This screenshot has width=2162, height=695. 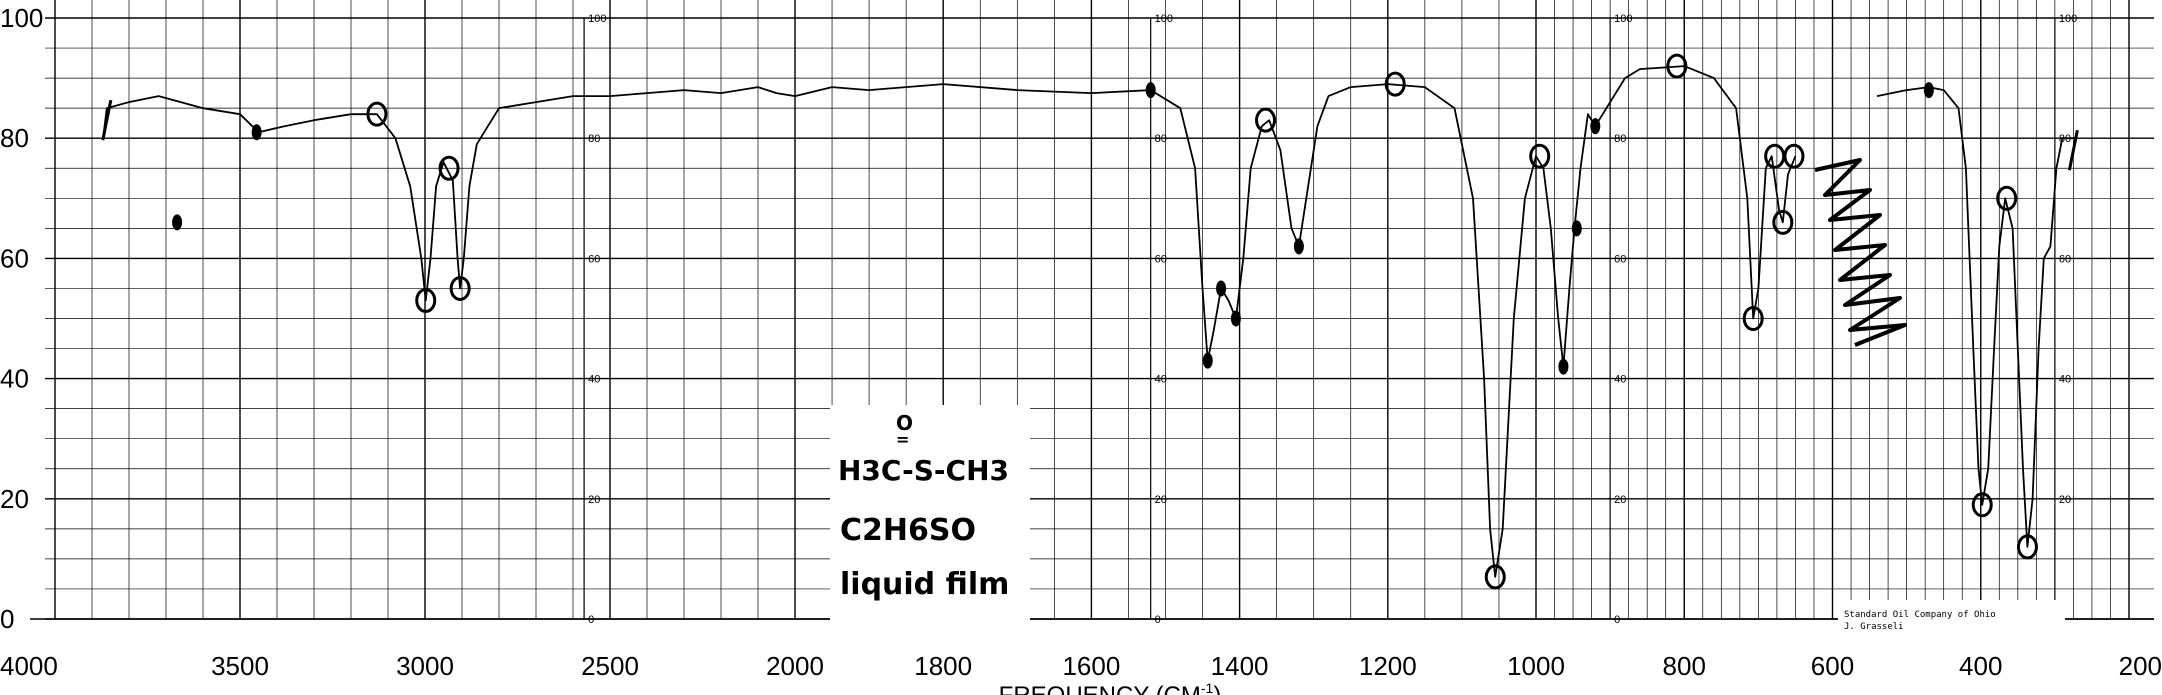 What do you see at coordinates (240, 666) in the screenshot?
I see `x-tick-label: 3500` at bounding box center [240, 666].